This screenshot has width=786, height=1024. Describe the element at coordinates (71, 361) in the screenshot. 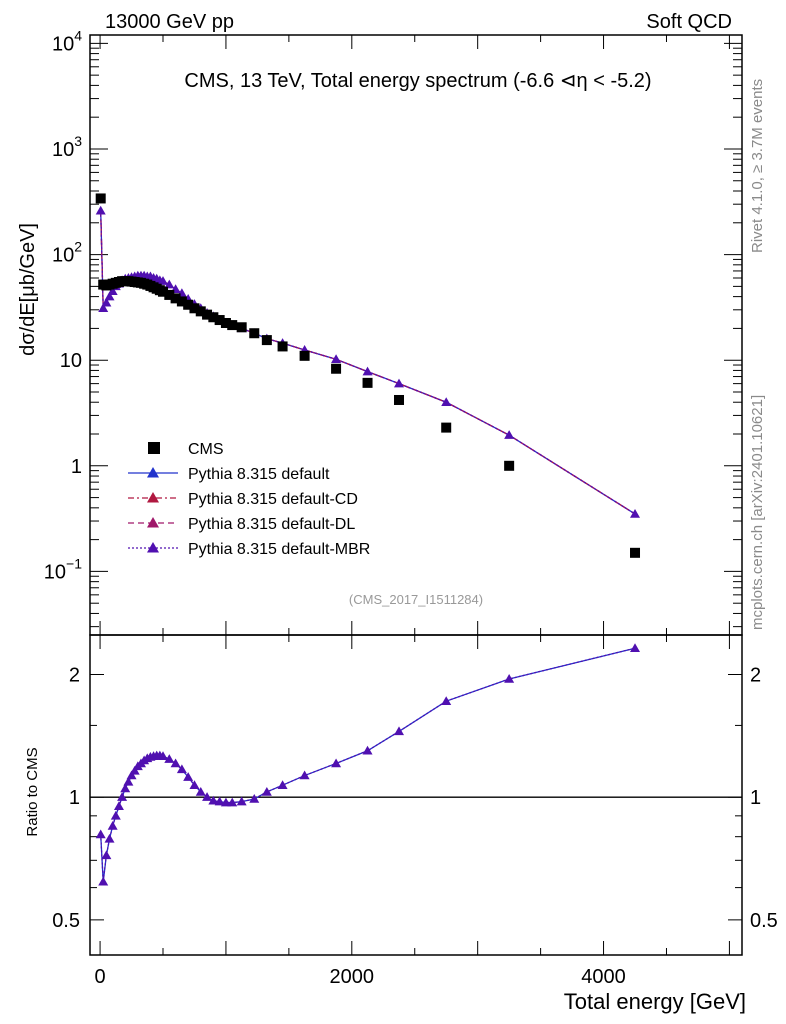

I see `y-tick-label: 10` at that location.